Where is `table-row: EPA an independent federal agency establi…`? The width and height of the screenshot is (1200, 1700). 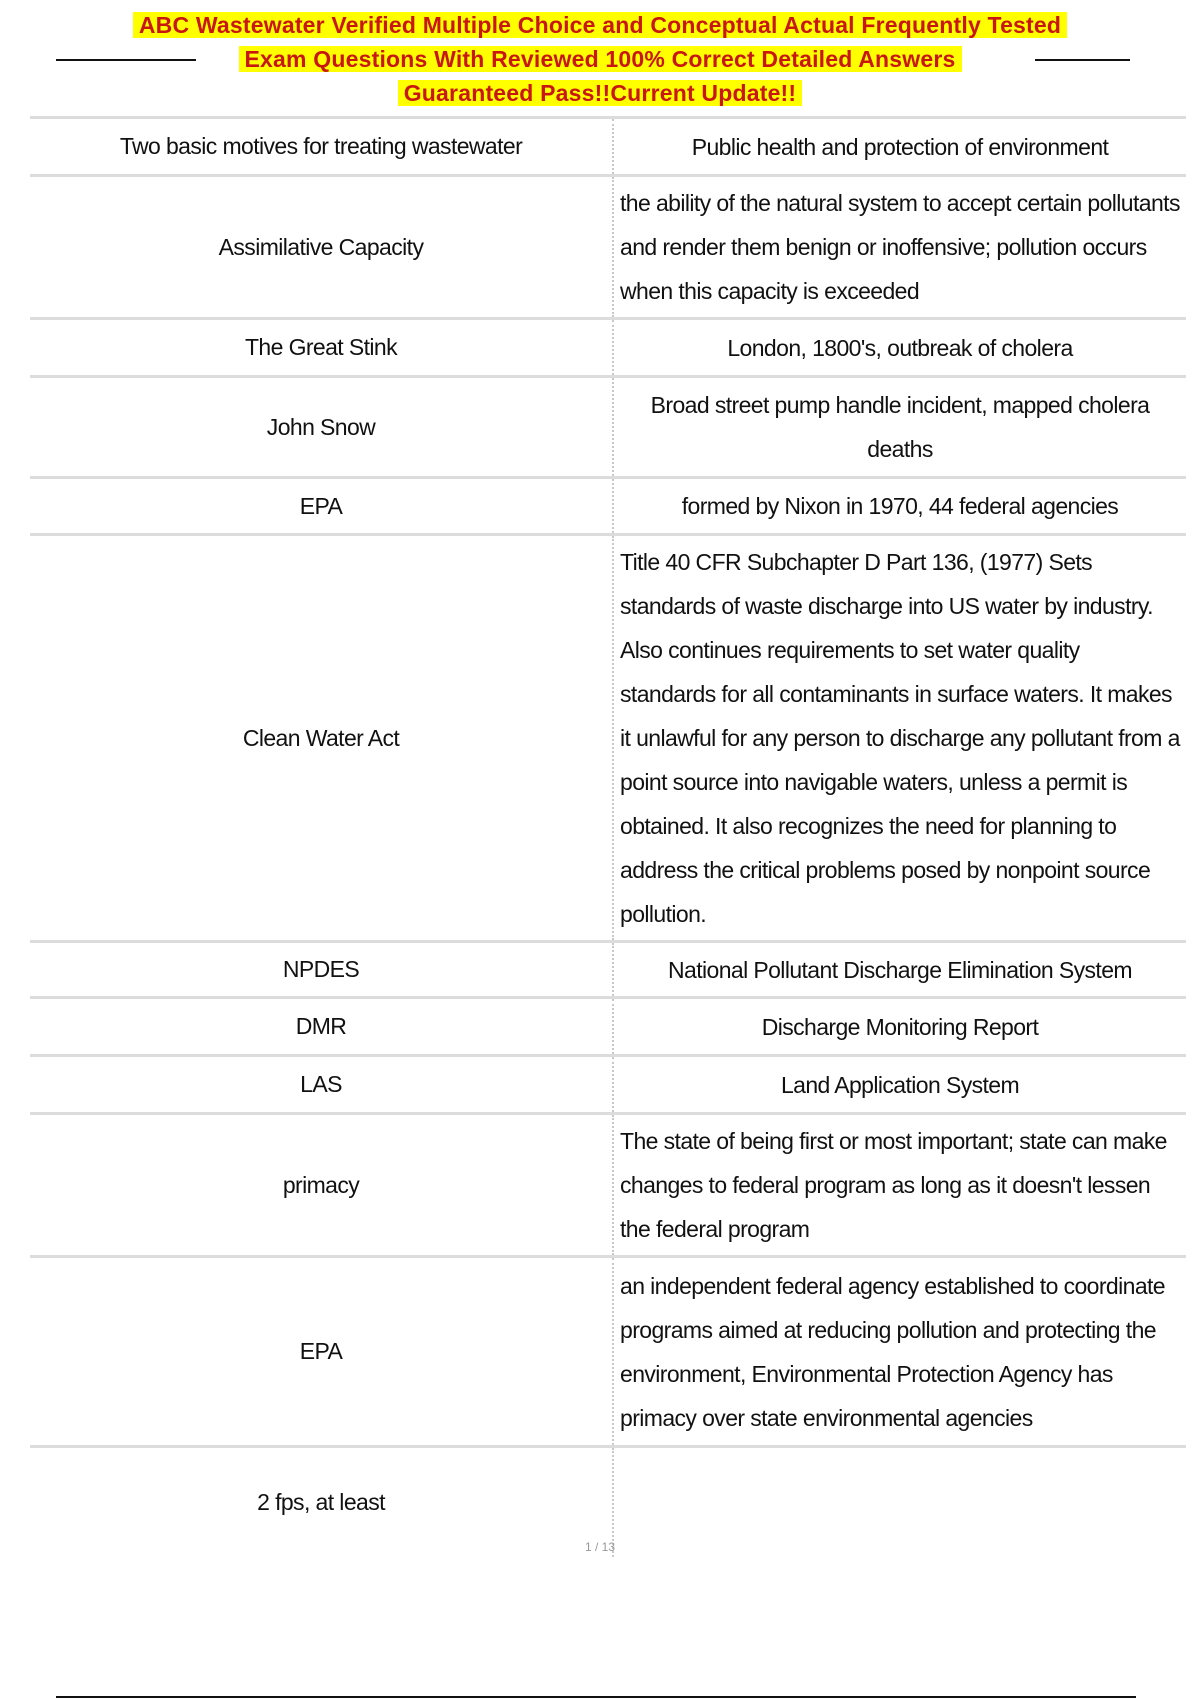 table-row: EPA an independent federal agency establi… is located at coordinates (608, 1351).